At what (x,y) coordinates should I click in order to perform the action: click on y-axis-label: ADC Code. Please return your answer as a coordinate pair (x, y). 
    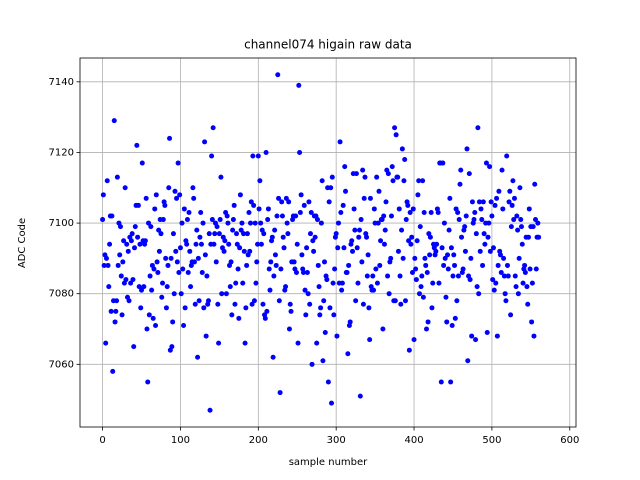
    Looking at the image, I should click on (22, 243).